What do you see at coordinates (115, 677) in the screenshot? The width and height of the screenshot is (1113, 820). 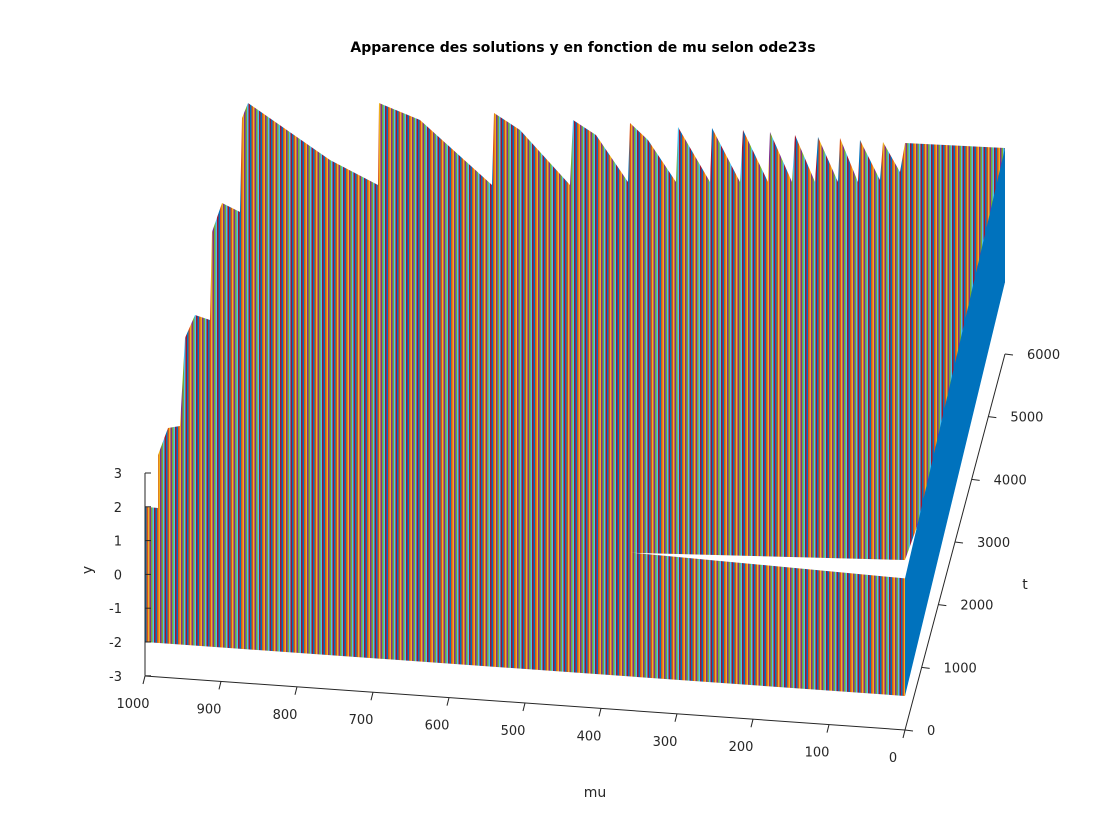 I see `z-tick-label: -3` at bounding box center [115, 677].